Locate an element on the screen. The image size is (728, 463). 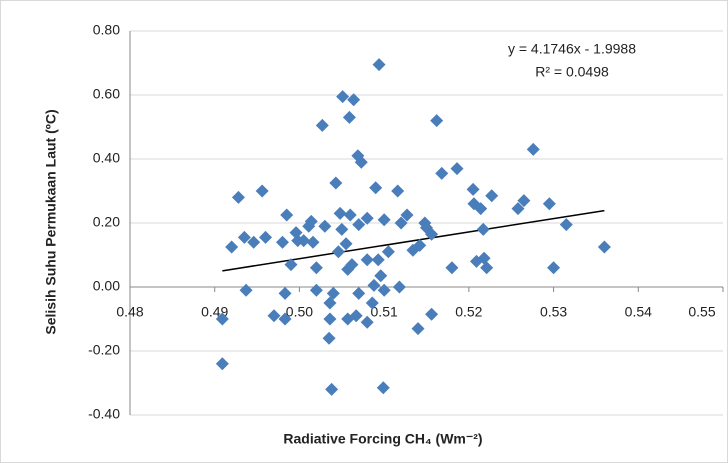
trendline is located at coordinates (413, 240).